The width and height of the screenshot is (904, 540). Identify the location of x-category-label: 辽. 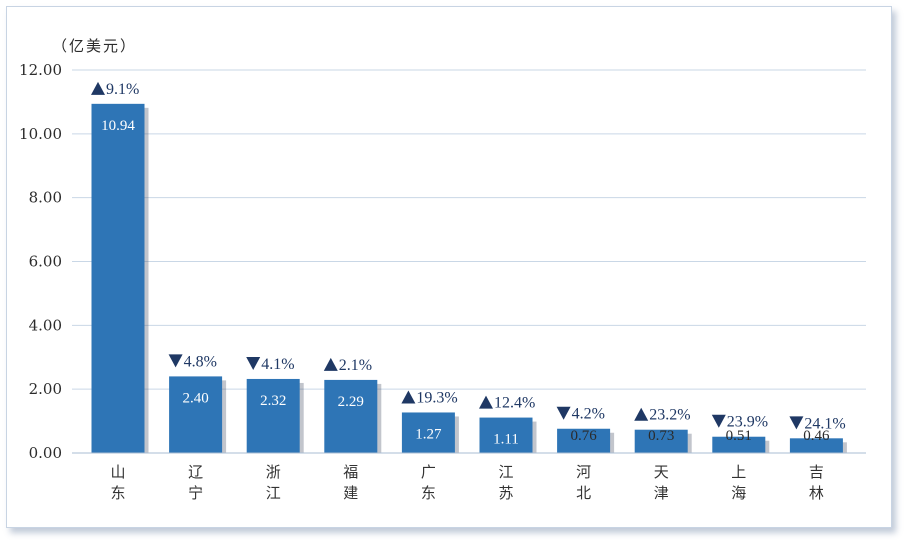
(195, 472).